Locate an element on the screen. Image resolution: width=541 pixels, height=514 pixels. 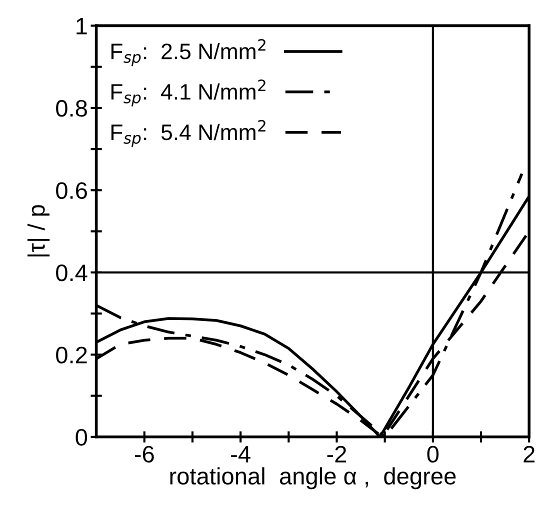
y-tick-label: 0.8 is located at coordinates (71, 108).